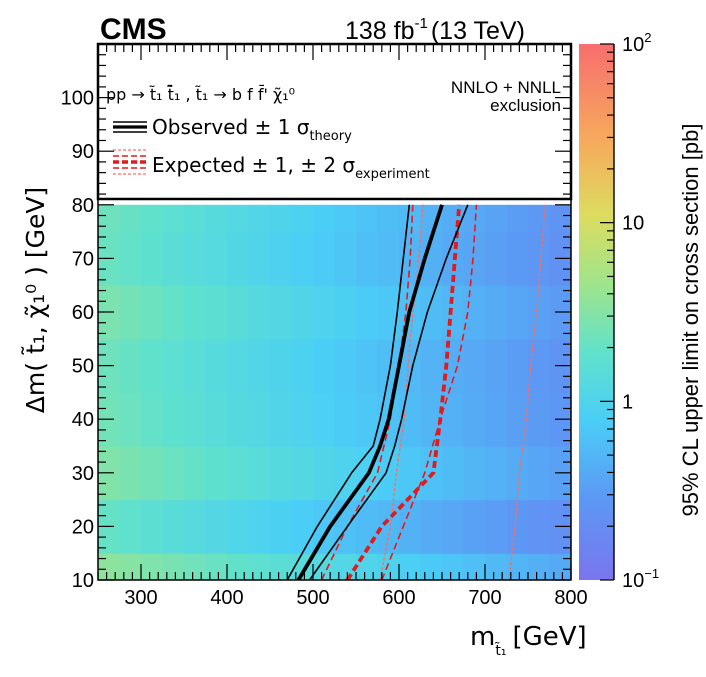 This screenshot has height=677, width=706. Describe the element at coordinates (252, 129) in the screenshot. I see `legend-observed-label: Observed ± 1 σtheory` at that location.